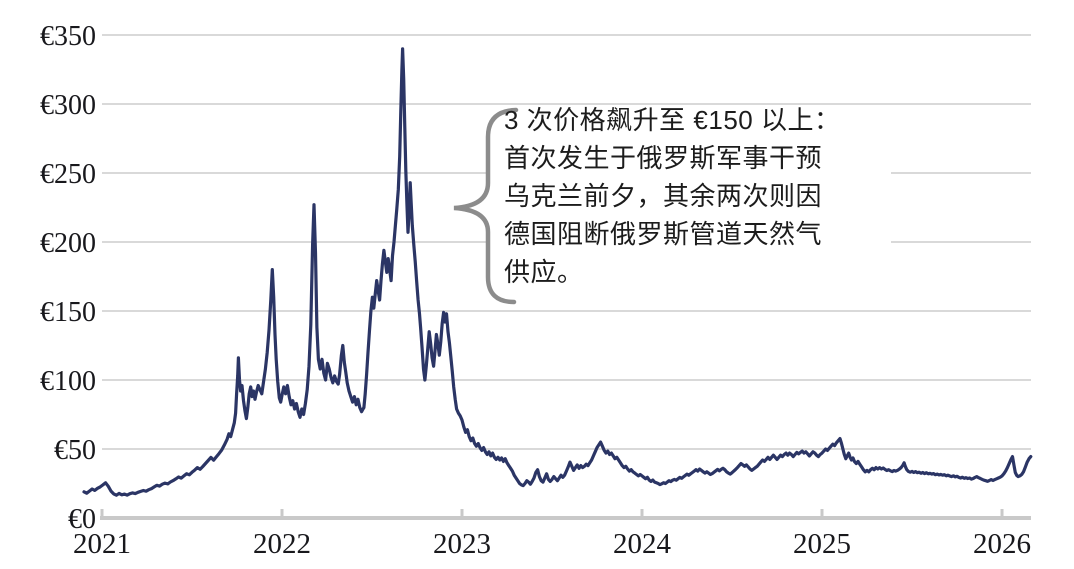 The height and width of the screenshot is (569, 1074). Describe the element at coordinates (68, 243) in the screenshot. I see `y-axis-label: €200` at that location.